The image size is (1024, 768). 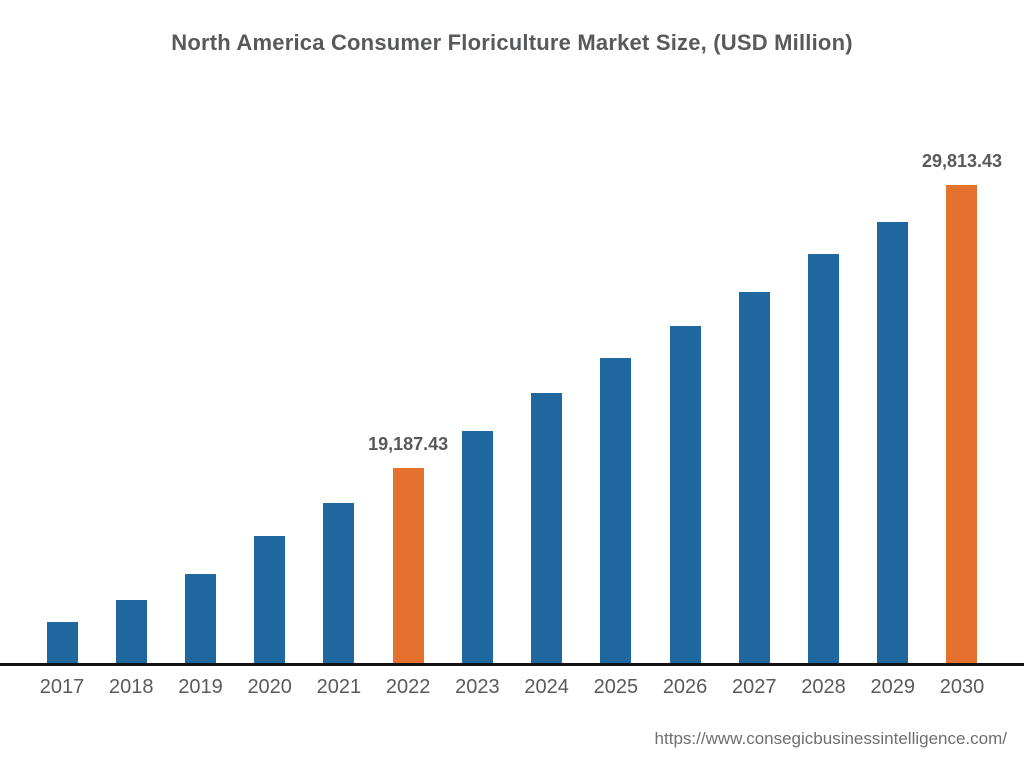 I want to click on bar-2019, so click(x=200, y=618).